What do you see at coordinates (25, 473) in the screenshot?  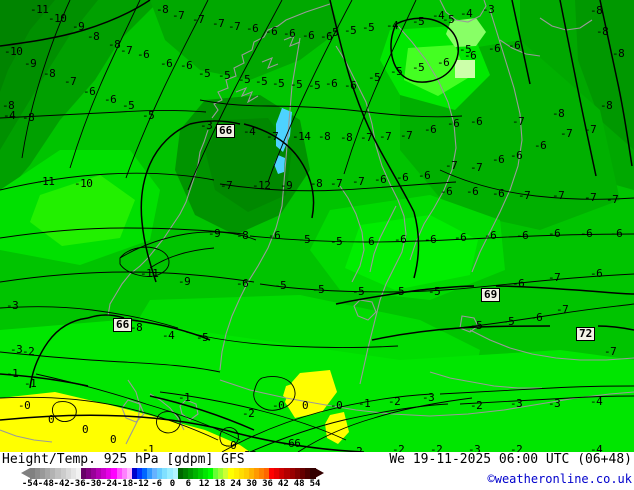 I see `color-scale-left-arrow` at bounding box center [25, 473].